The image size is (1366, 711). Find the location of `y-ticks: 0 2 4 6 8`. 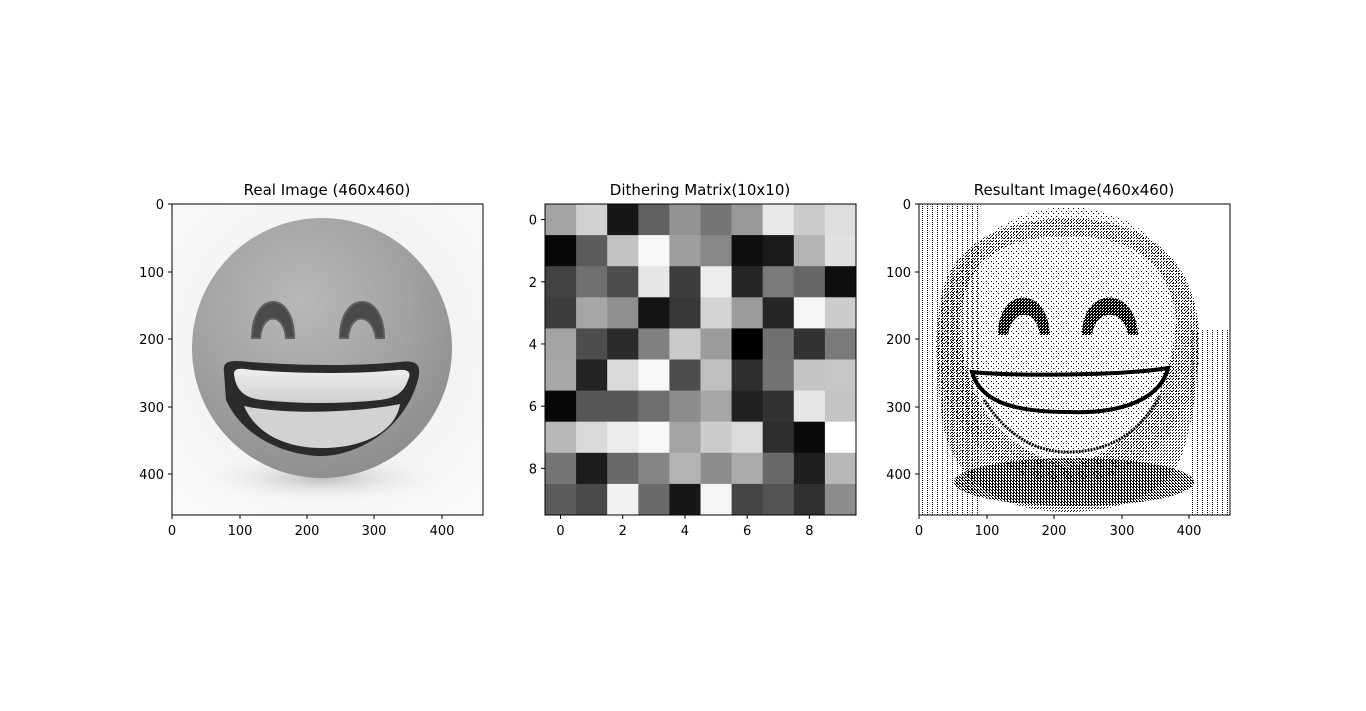

y-ticks: 0 2 4 6 8 is located at coordinates (537, 345).